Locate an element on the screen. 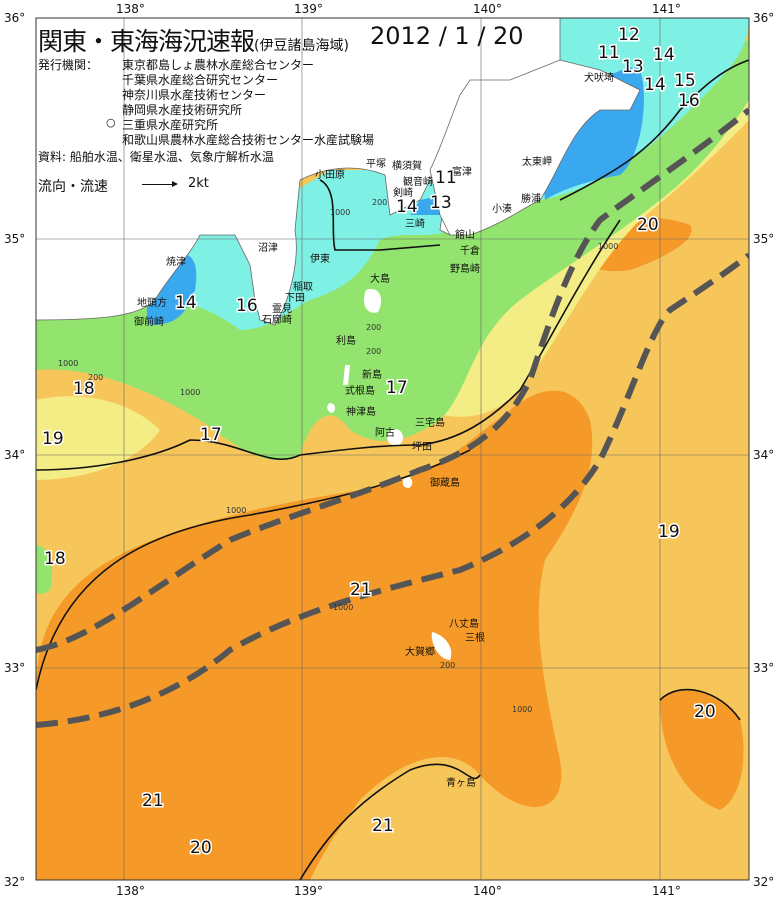  issuer-marker: ○ is located at coordinates (111, 122).